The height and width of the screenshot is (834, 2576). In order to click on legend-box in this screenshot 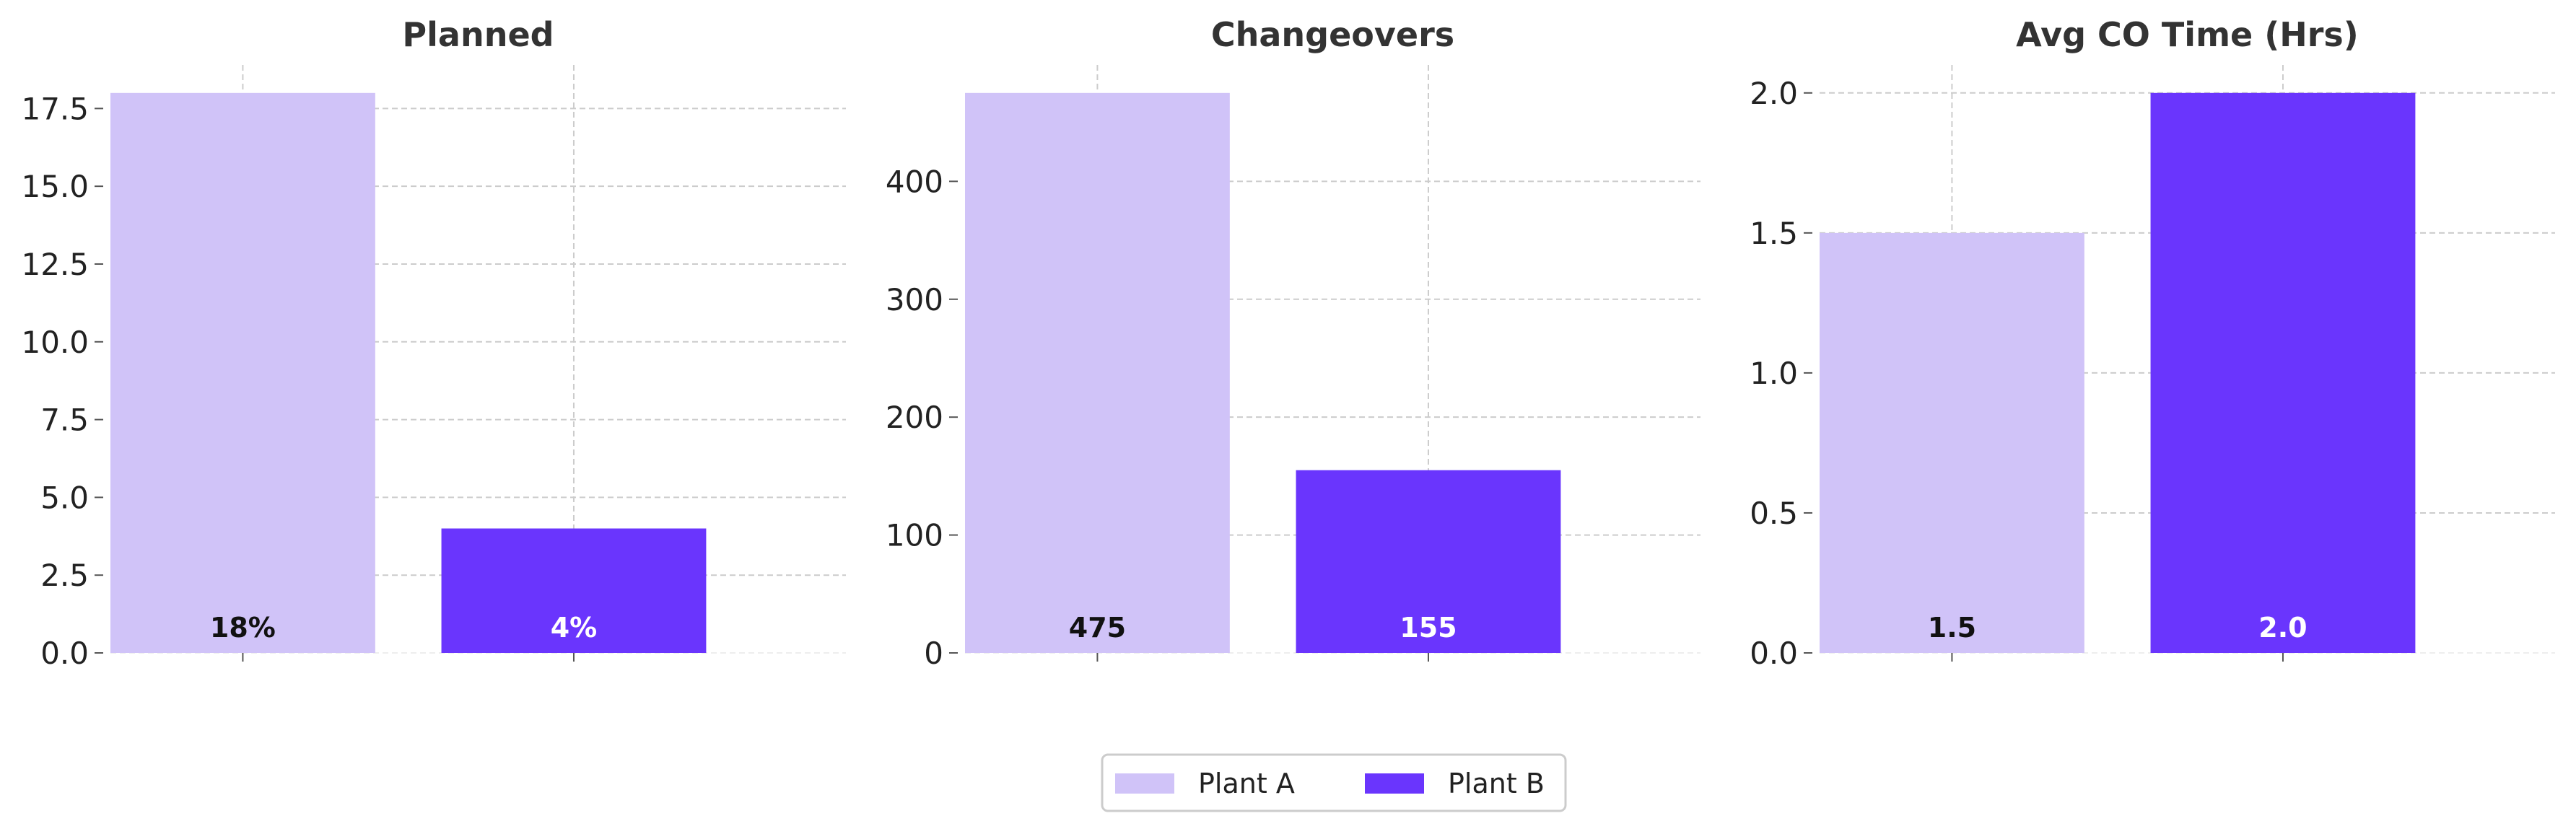, I will do `click(1334, 782)`.